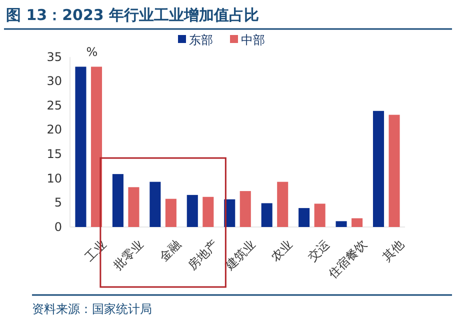 This screenshot has width=457, height=325. I want to click on chart-title: 图 13：2023 年行业工业增加值占比, so click(133, 15).